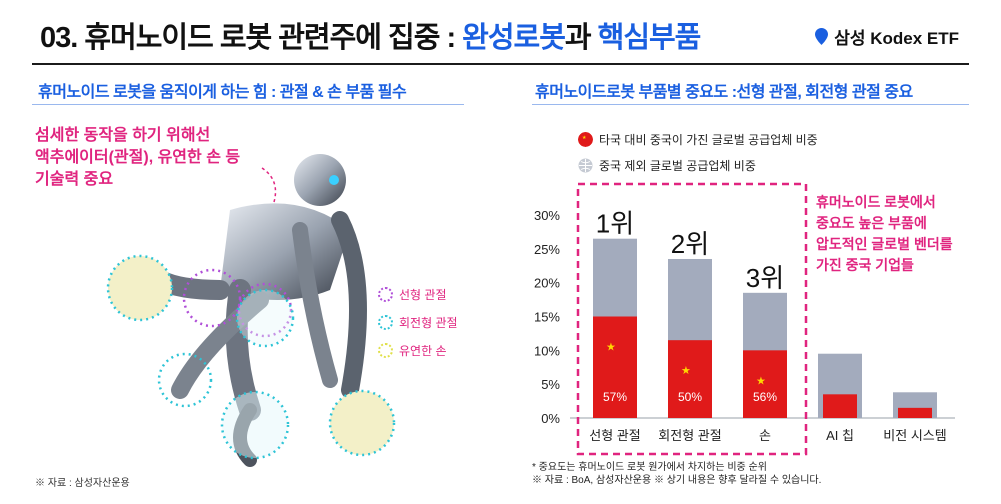 Image resolution: width=1001 pixels, height=504 pixels. I want to click on location-pin-icon, so click(822, 36).